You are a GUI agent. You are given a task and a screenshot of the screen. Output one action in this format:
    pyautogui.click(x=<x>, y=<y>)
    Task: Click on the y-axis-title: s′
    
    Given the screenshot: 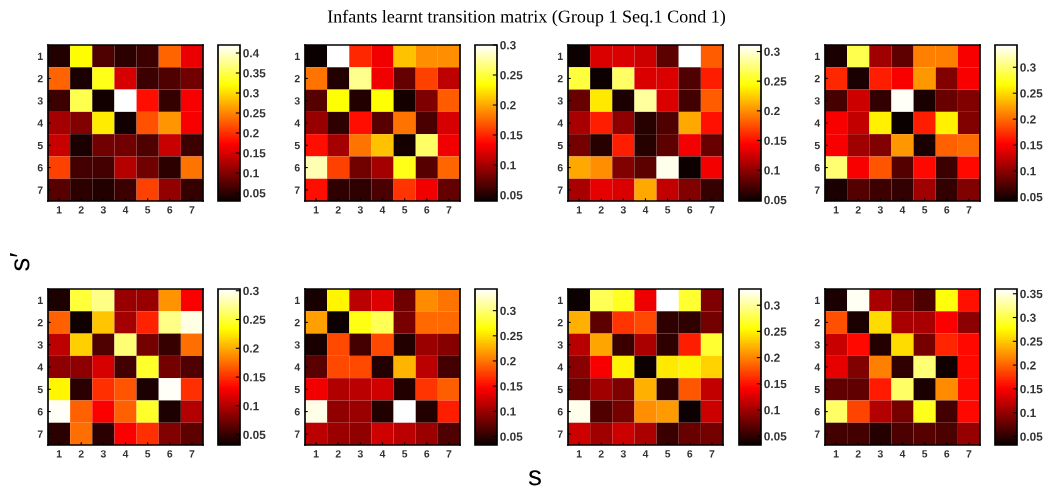 What is the action you would take?
    pyautogui.click(x=20, y=261)
    